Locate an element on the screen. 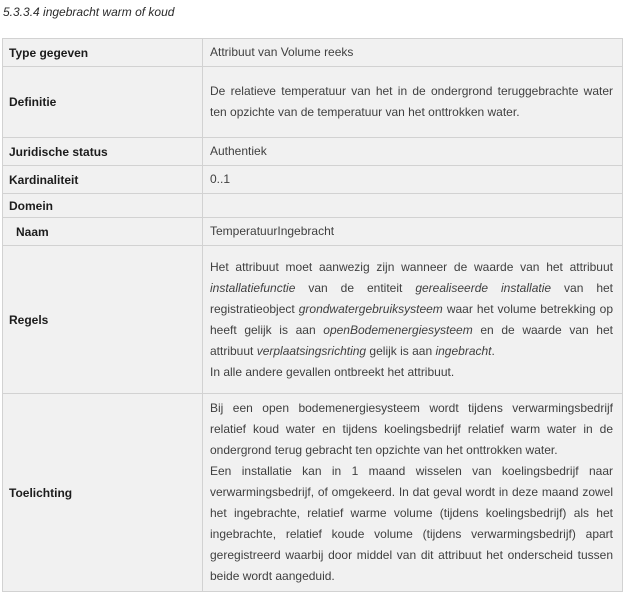 The width and height of the screenshot is (627, 592). text-segment: TemperatuurIngebracht is located at coordinates (272, 231).